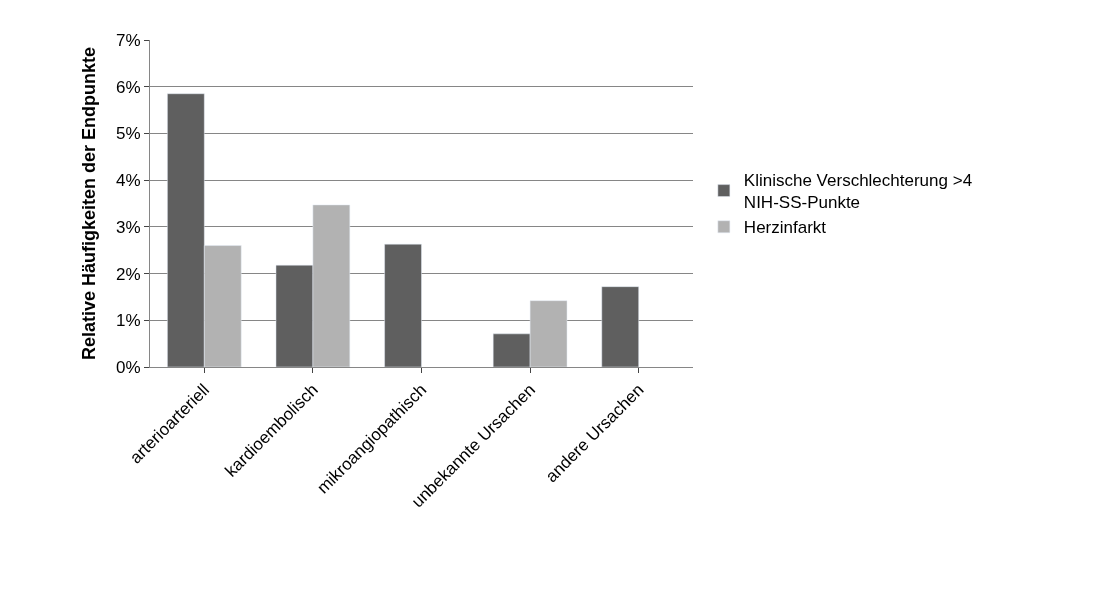 The width and height of the screenshot is (1093, 597). I want to click on y-tick-label: 7%, so click(128, 40).